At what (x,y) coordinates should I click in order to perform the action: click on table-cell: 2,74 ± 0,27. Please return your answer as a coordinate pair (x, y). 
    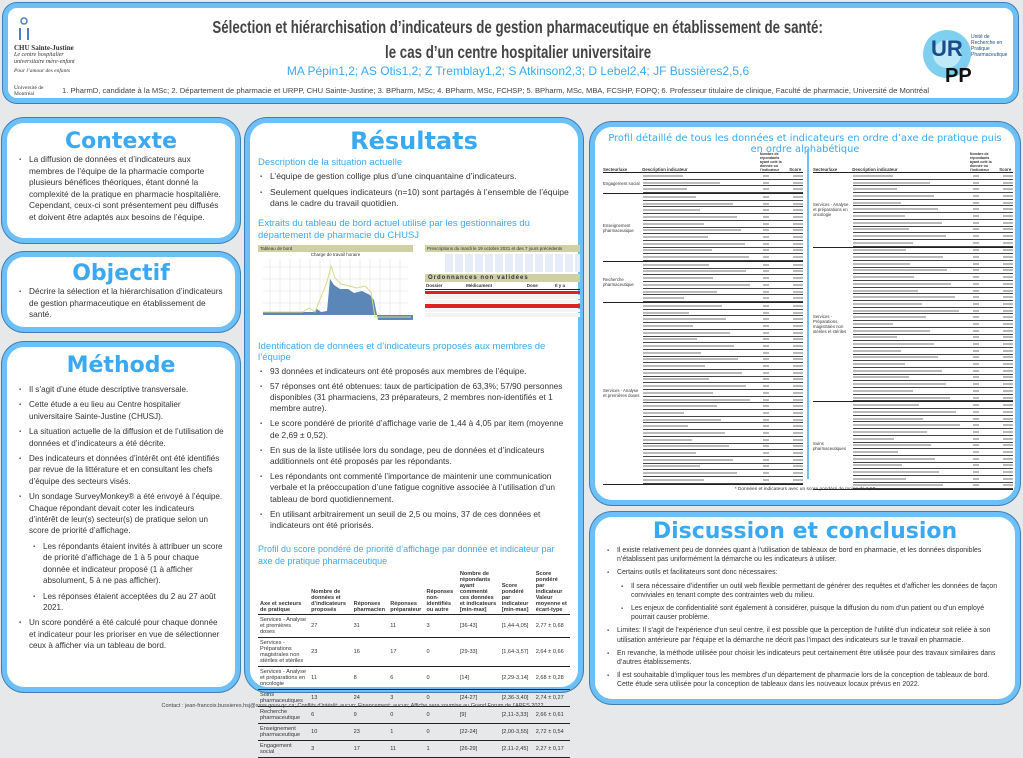
    Looking at the image, I should click on (551, 698).